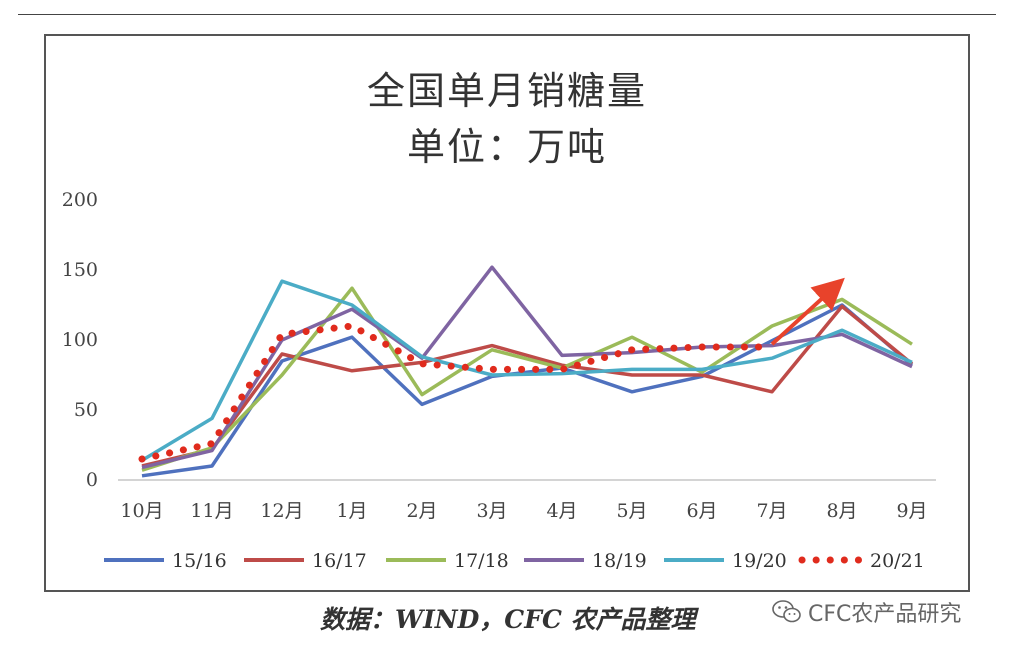 This screenshot has height=652, width=1014. I want to click on x-tick-label: 3月, so click(491, 511).